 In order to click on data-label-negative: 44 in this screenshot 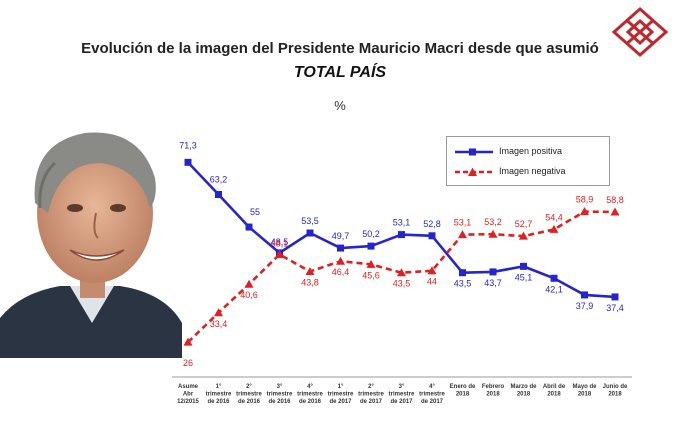, I will do `click(432, 282)`.